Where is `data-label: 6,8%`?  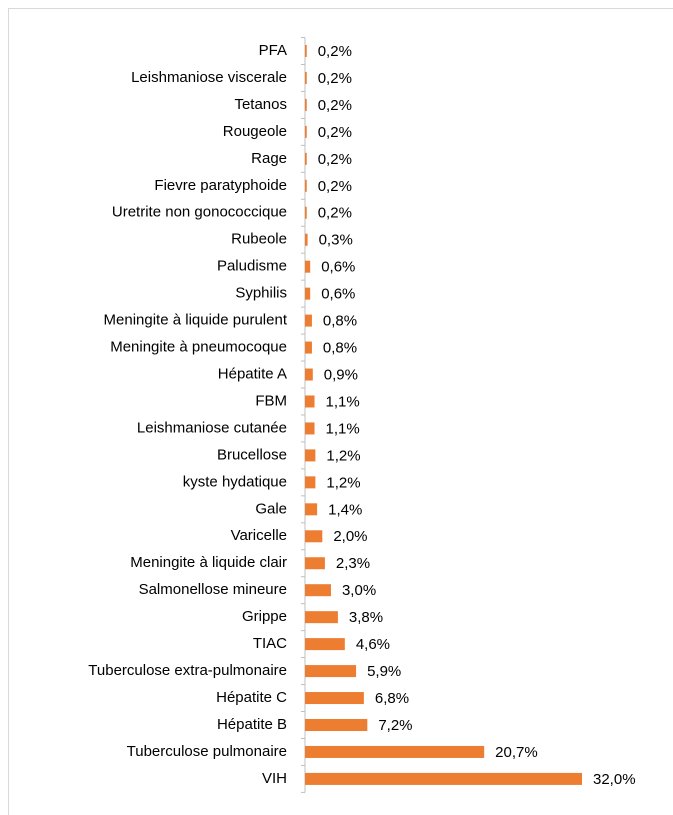 data-label: 6,8% is located at coordinates (392, 698).